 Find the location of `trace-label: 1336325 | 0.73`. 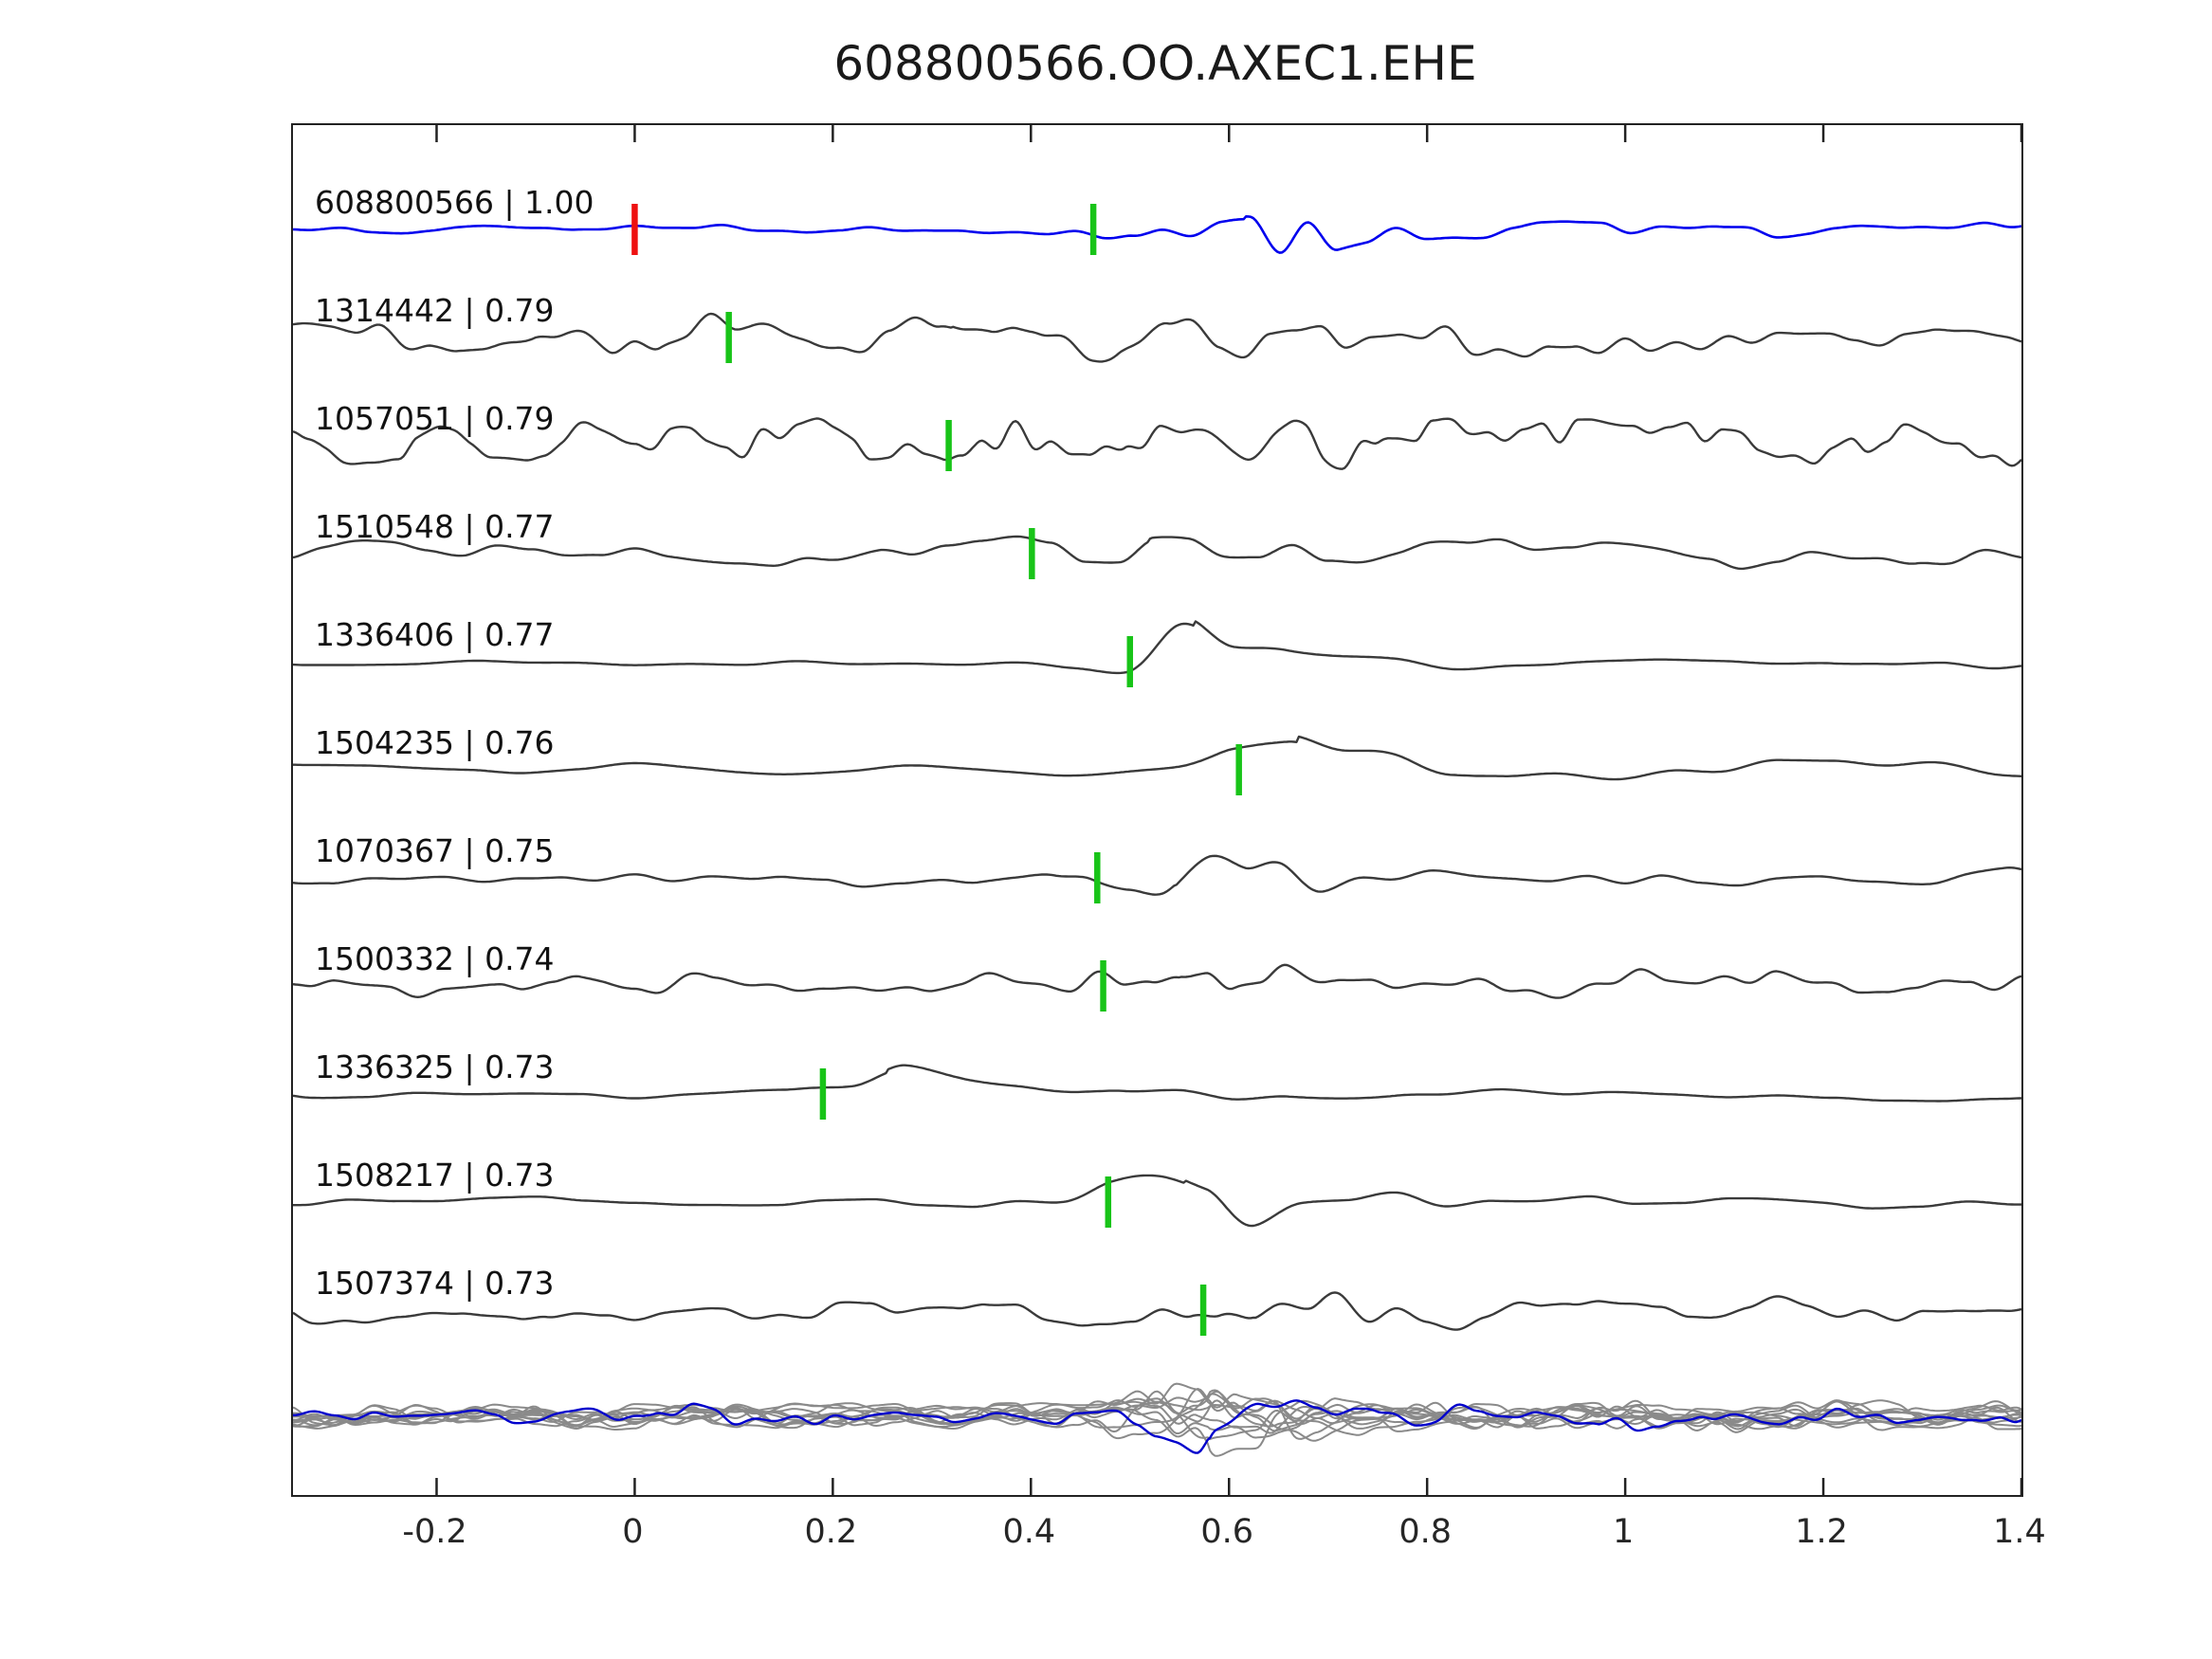

trace-label: 1336325 | 0.73 is located at coordinates (435, 1066).